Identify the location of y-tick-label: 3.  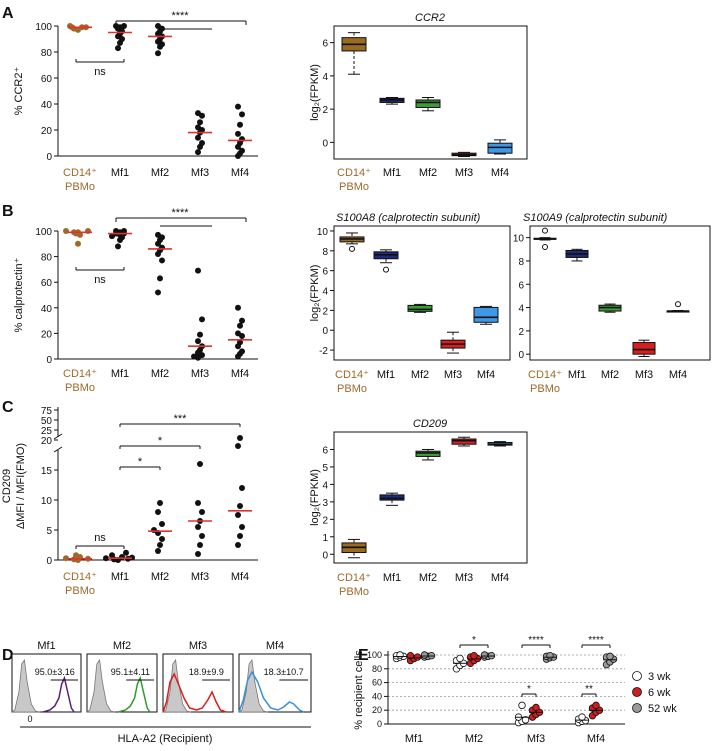
(325, 503).